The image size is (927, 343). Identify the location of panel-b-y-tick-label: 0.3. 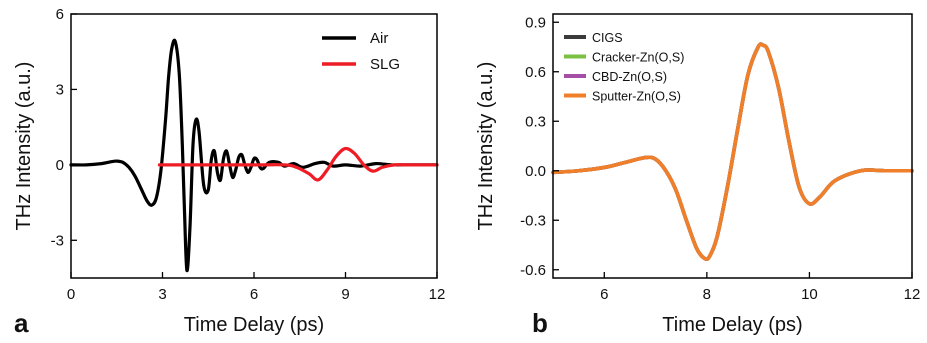
(535, 121).